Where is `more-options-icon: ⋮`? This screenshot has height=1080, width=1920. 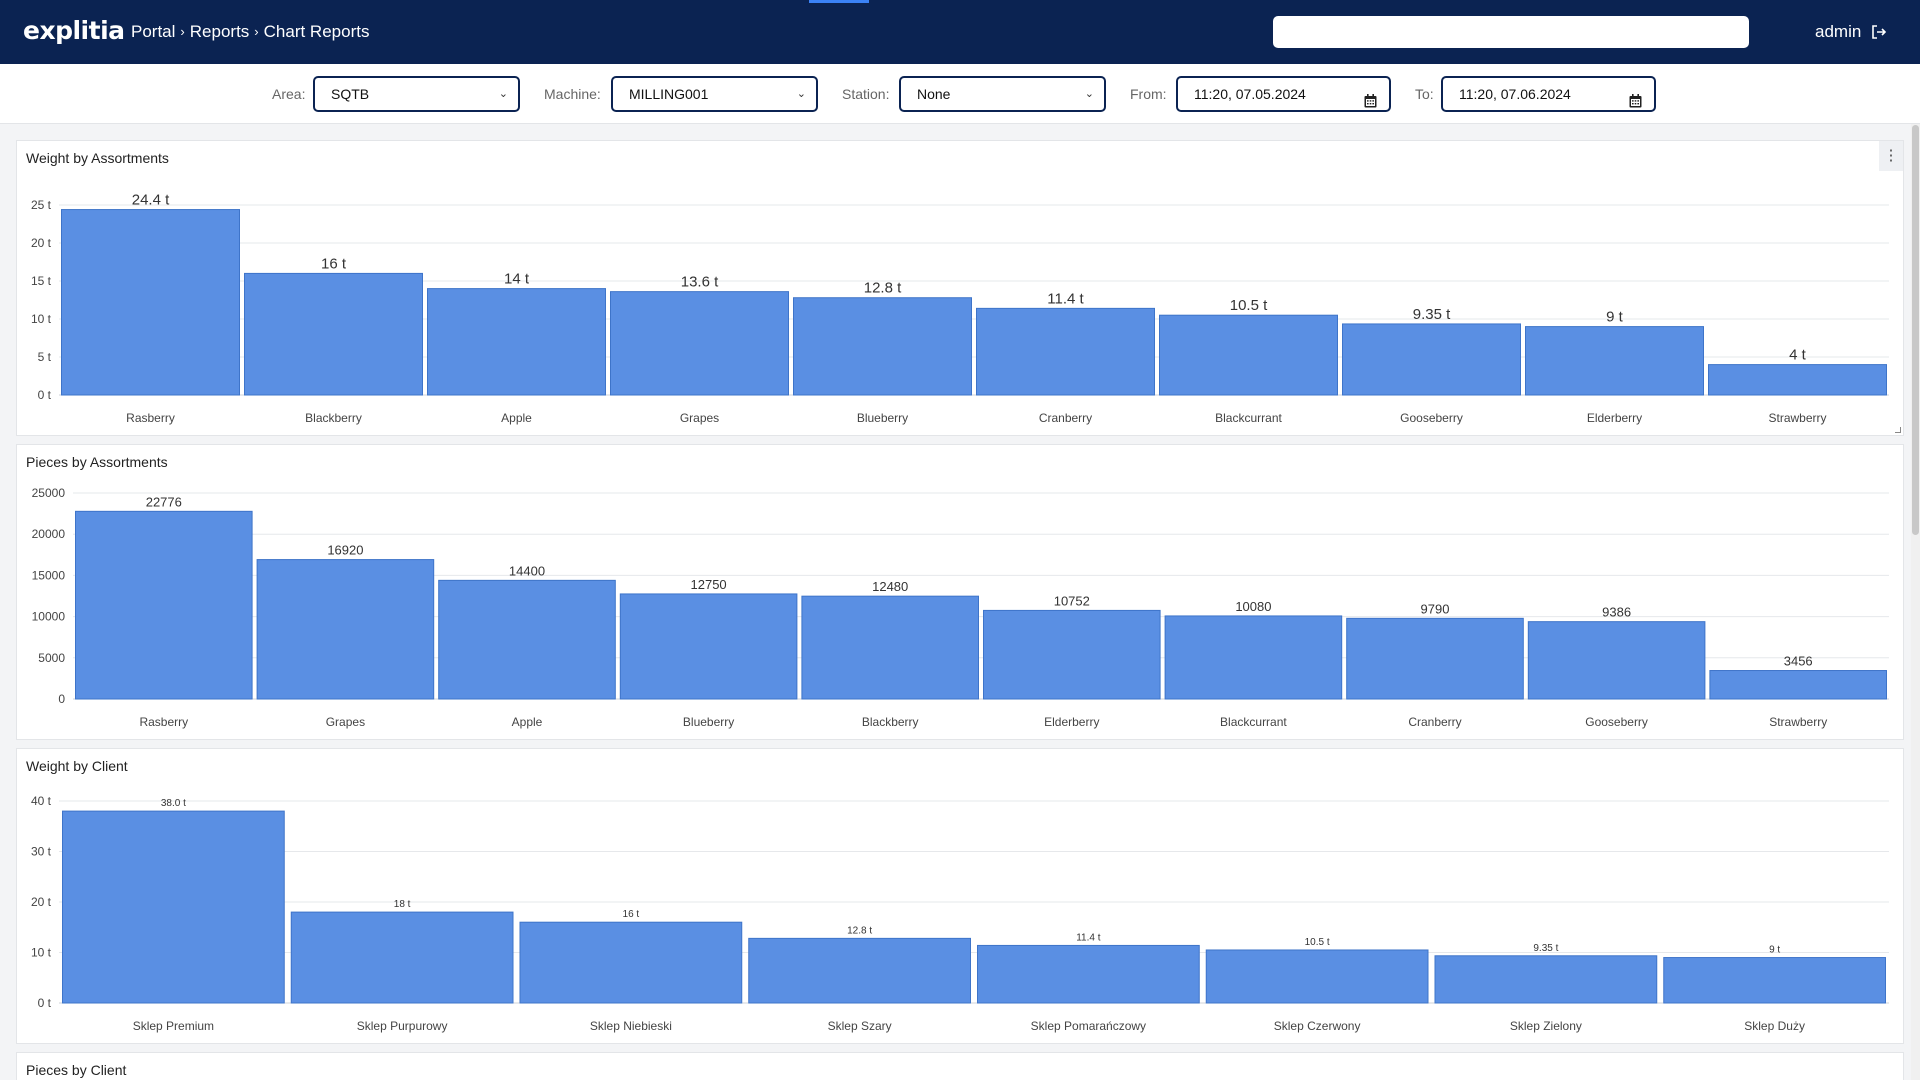 more-options-icon: ⋮ is located at coordinates (1891, 156).